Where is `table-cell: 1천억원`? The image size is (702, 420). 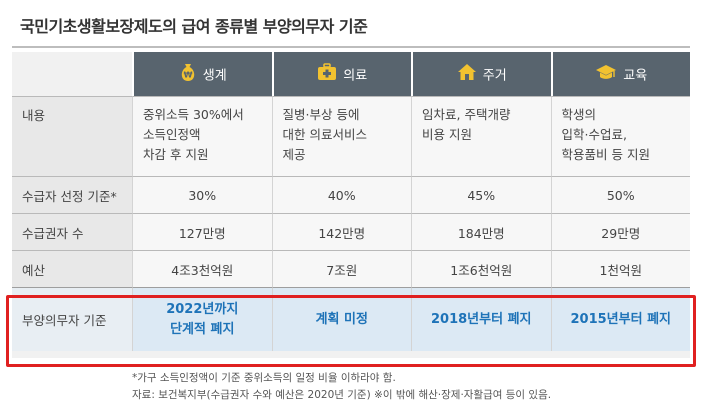 table-cell: 1천억원 is located at coordinates (620, 268).